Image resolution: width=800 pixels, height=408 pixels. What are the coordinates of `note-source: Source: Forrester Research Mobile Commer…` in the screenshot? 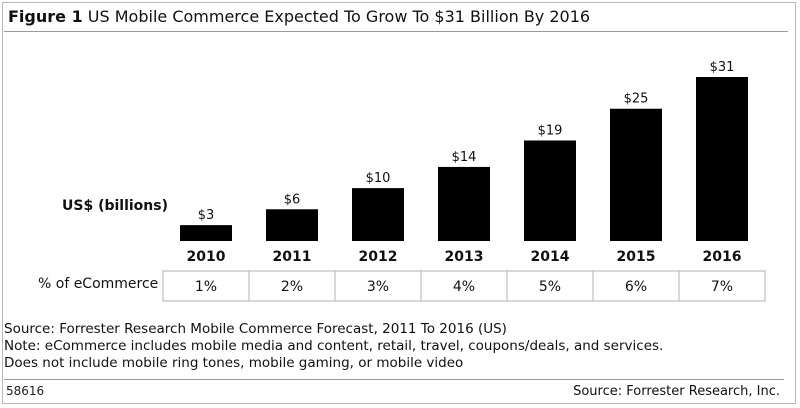 It's located at (255, 329).